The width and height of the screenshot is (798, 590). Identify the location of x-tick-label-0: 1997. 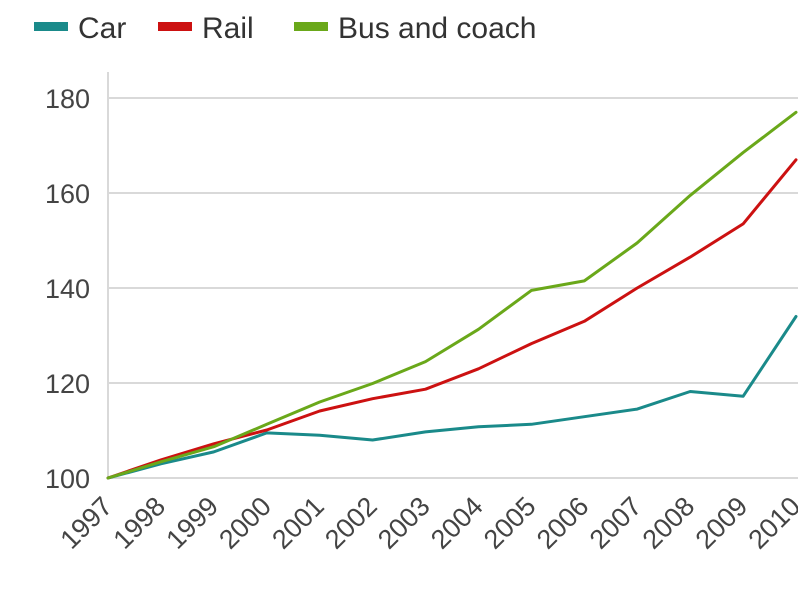
(87, 523).